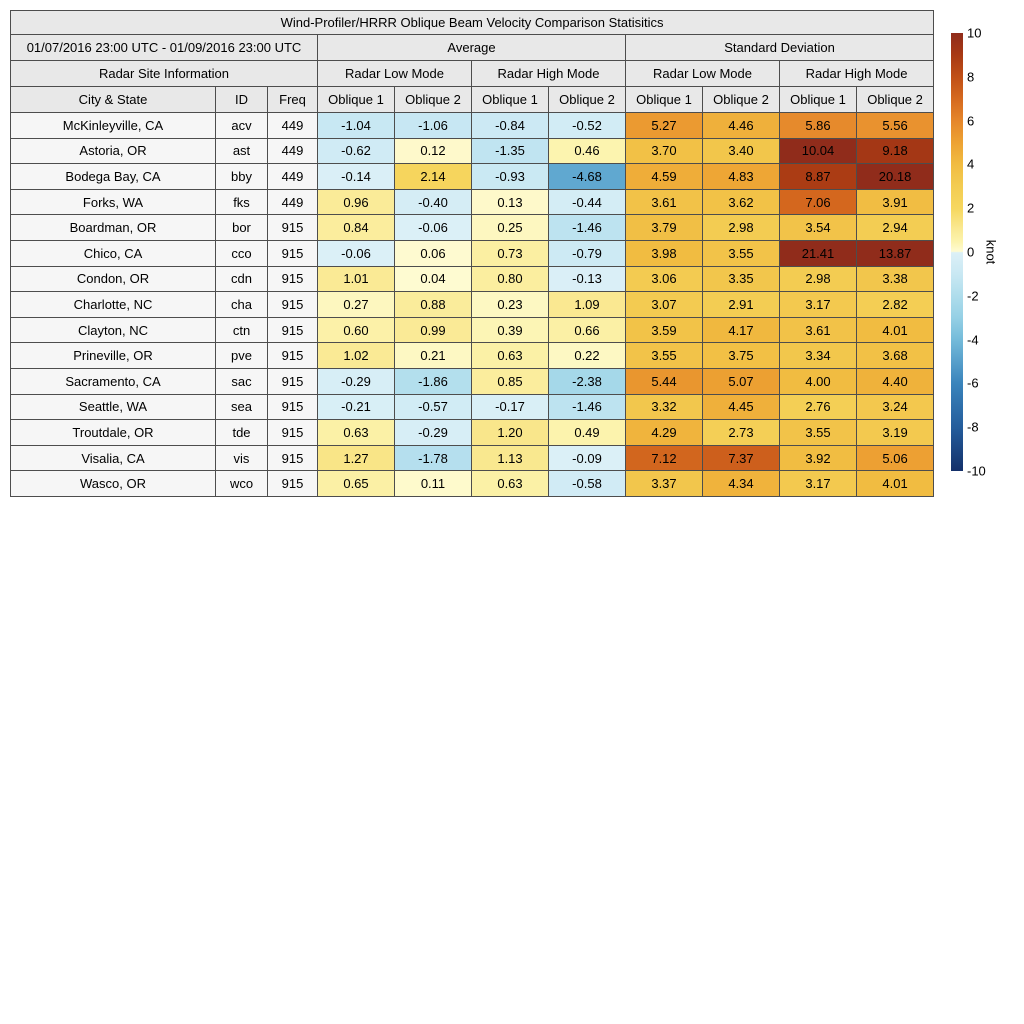 The image size is (1024, 1024). What do you see at coordinates (433, 202) in the screenshot?
I see `value-cell: -0.40` at bounding box center [433, 202].